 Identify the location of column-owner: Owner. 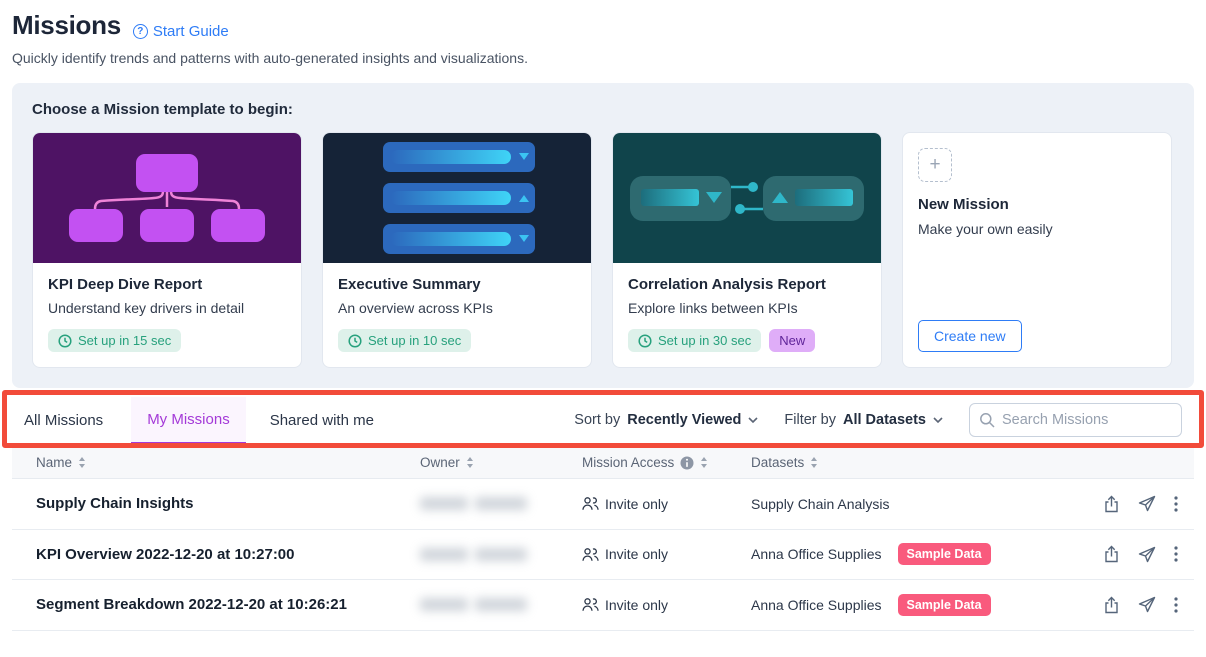
(440, 462).